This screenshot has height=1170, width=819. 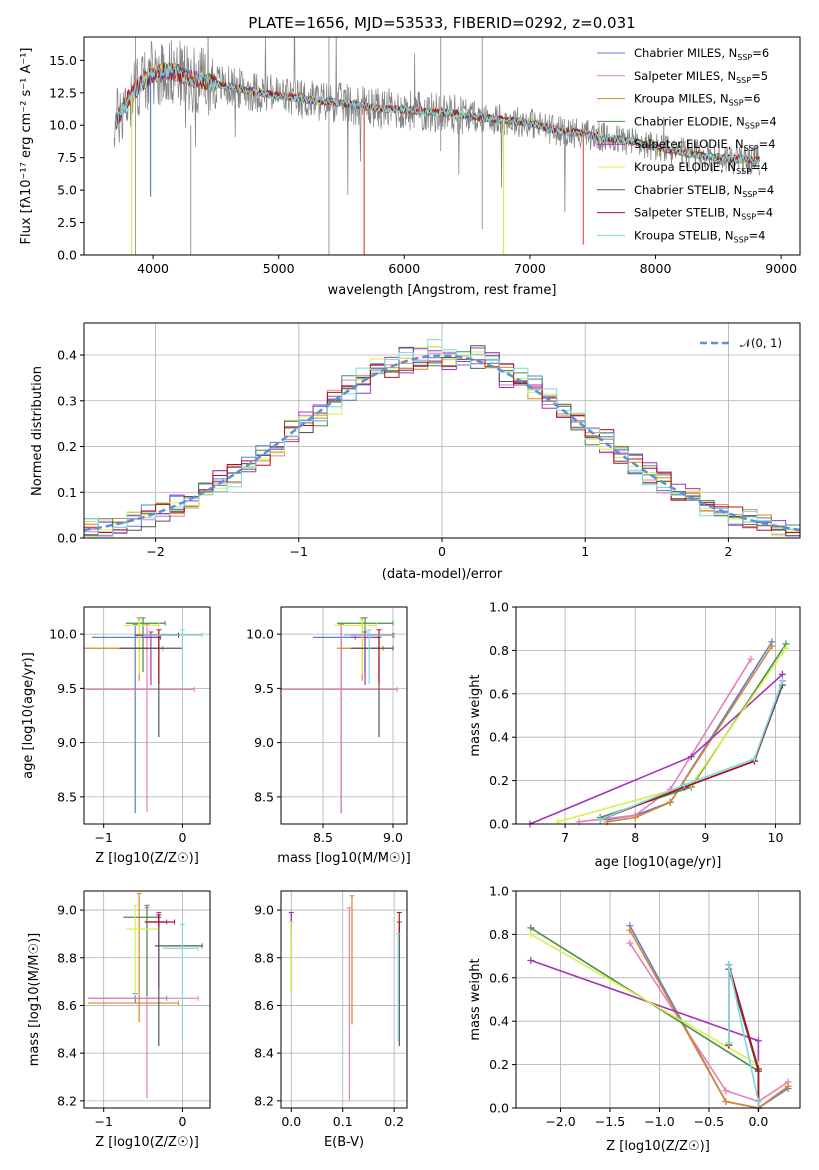 What do you see at coordinates (499, 1108) in the screenshot?
I see `massweight-vs-z-ytick-label: 0.0` at bounding box center [499, 1108].